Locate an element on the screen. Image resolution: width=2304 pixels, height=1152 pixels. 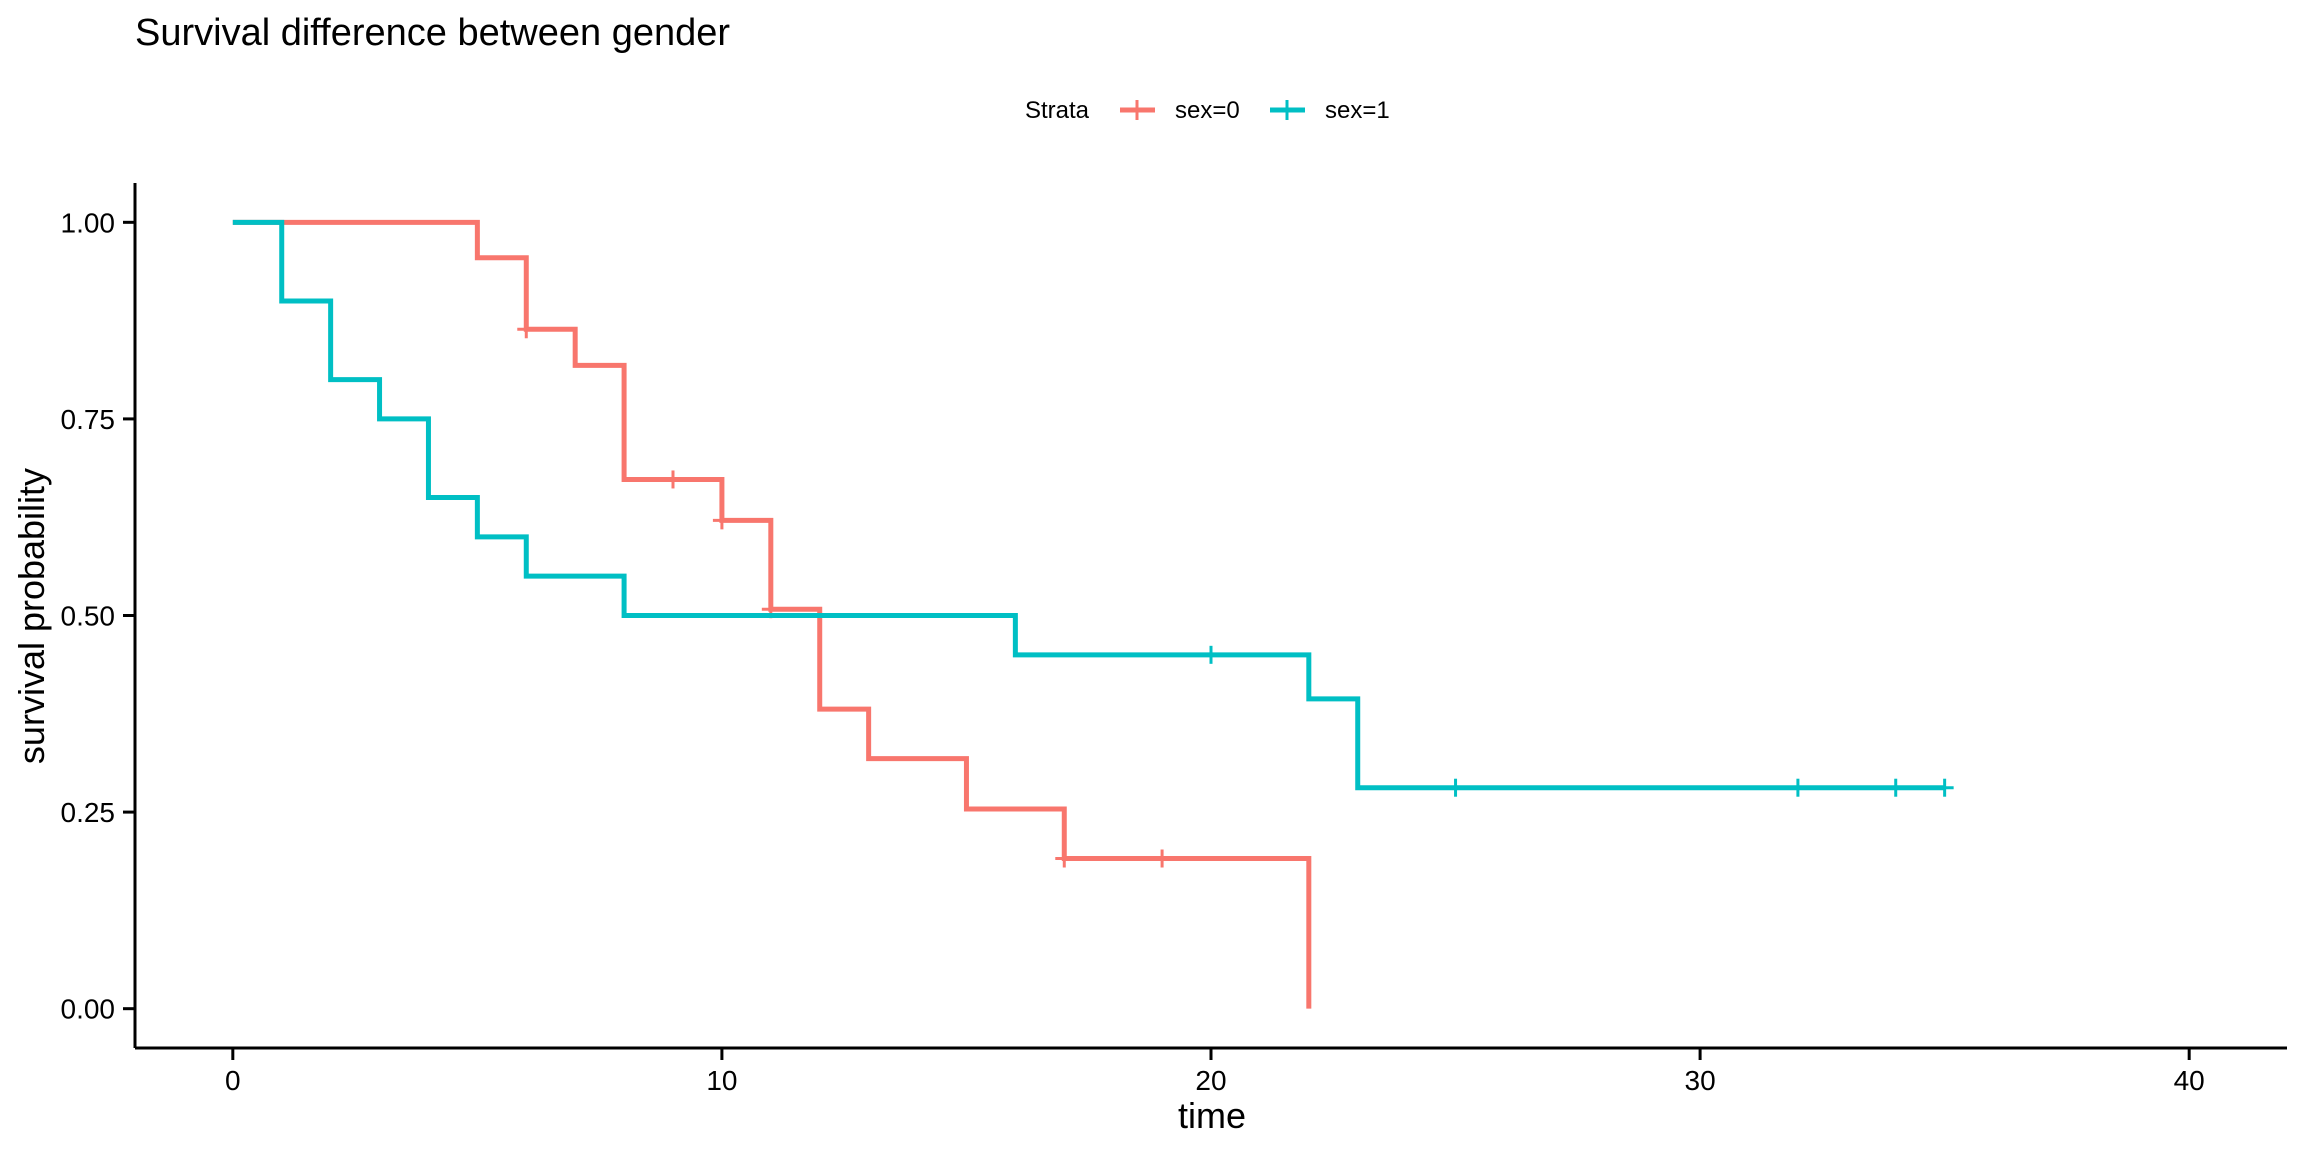
x-tick-label: 30 is located at coordinates (1700, 1080).